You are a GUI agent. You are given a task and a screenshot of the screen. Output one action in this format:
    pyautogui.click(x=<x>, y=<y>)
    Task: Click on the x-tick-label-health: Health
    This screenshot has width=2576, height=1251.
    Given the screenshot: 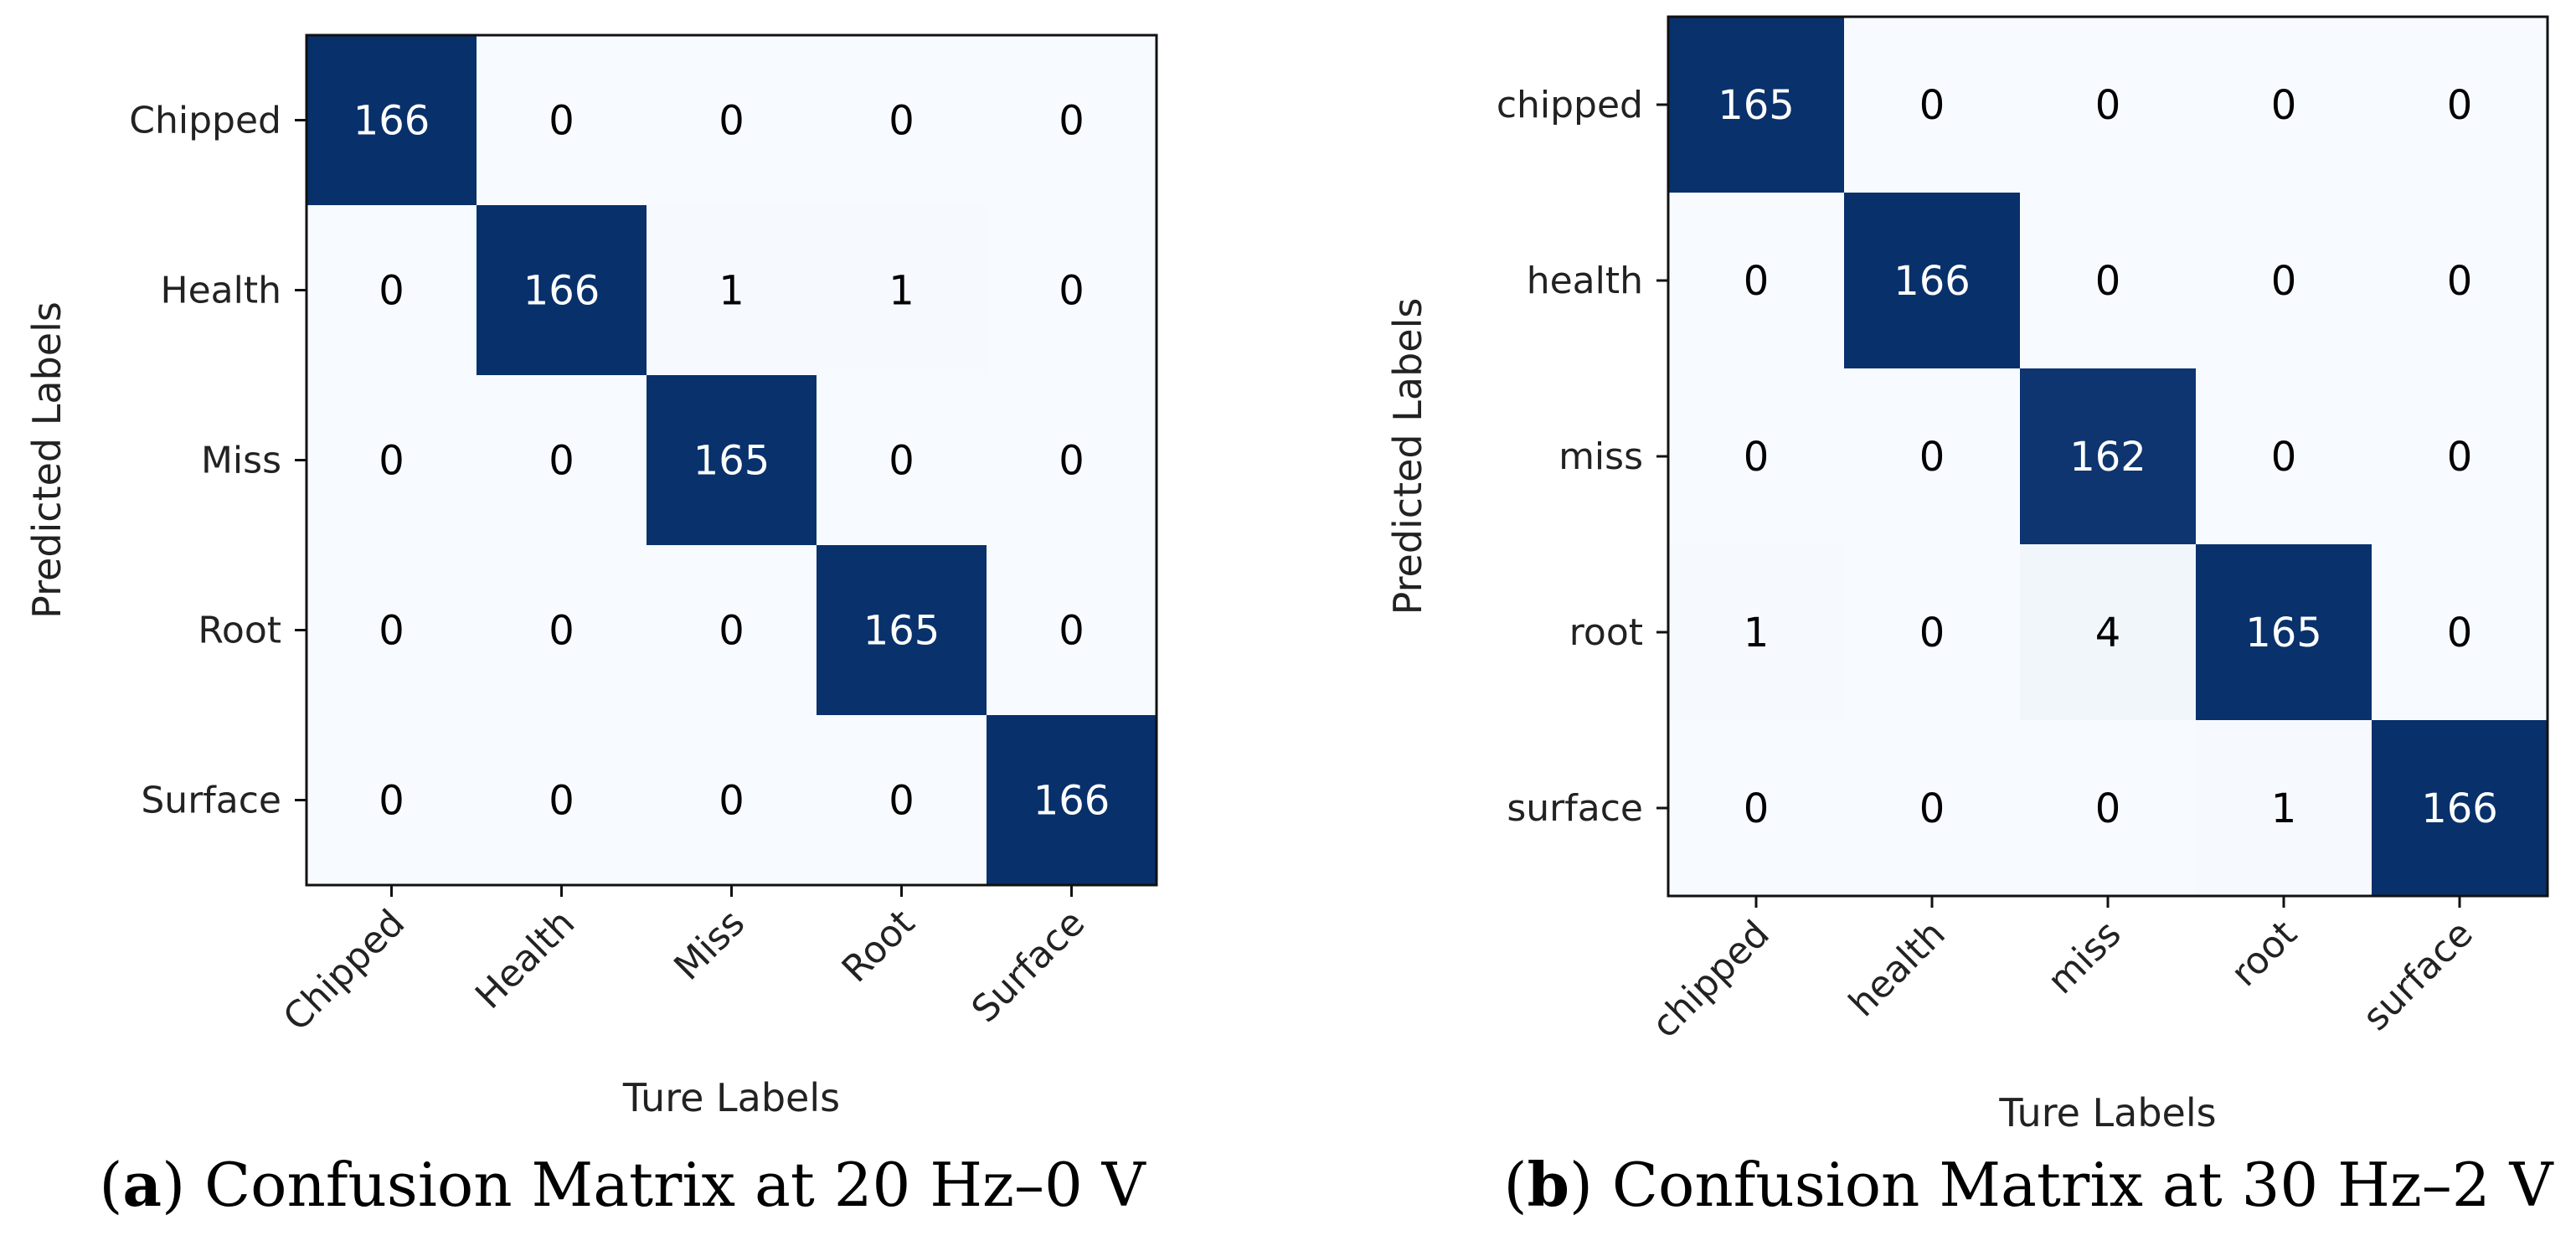 What is the action you would take?
    pyautogui.click(x=525, y=959)
    